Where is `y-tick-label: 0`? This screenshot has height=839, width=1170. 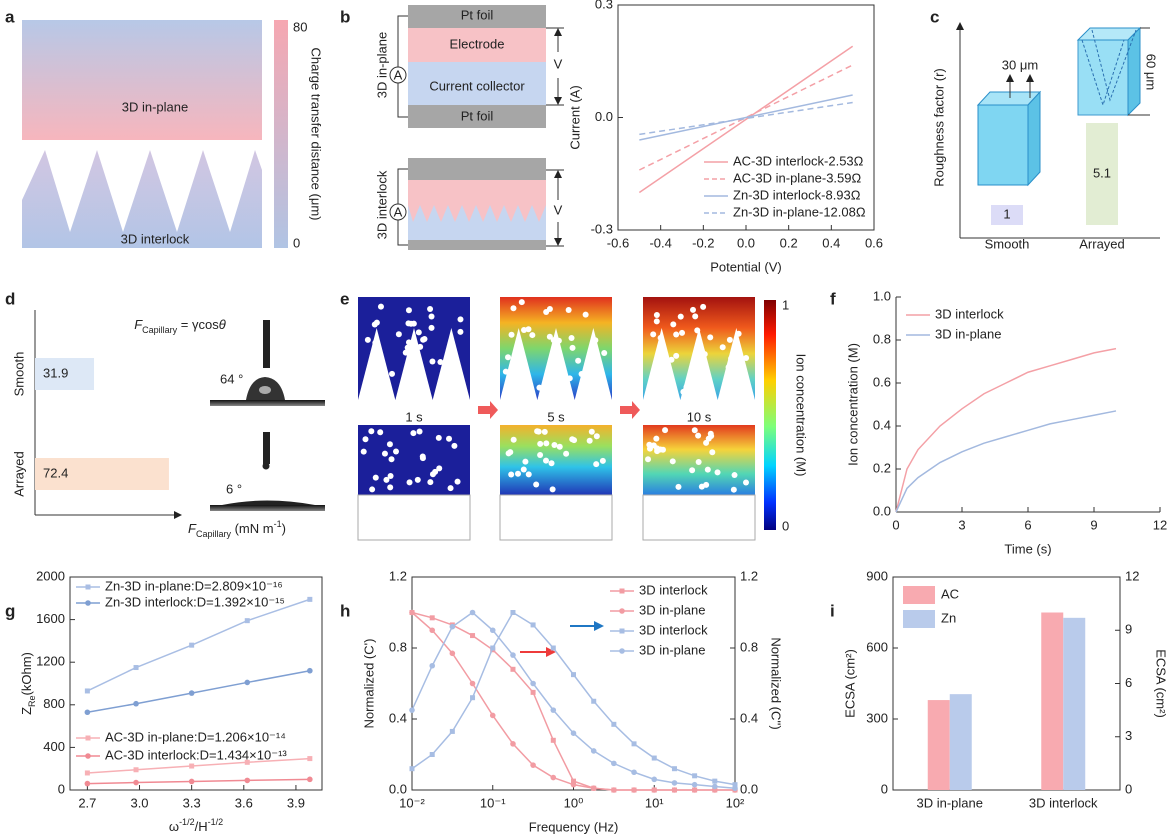
y-tick-label: 0 is located at coordinates (884, 788).